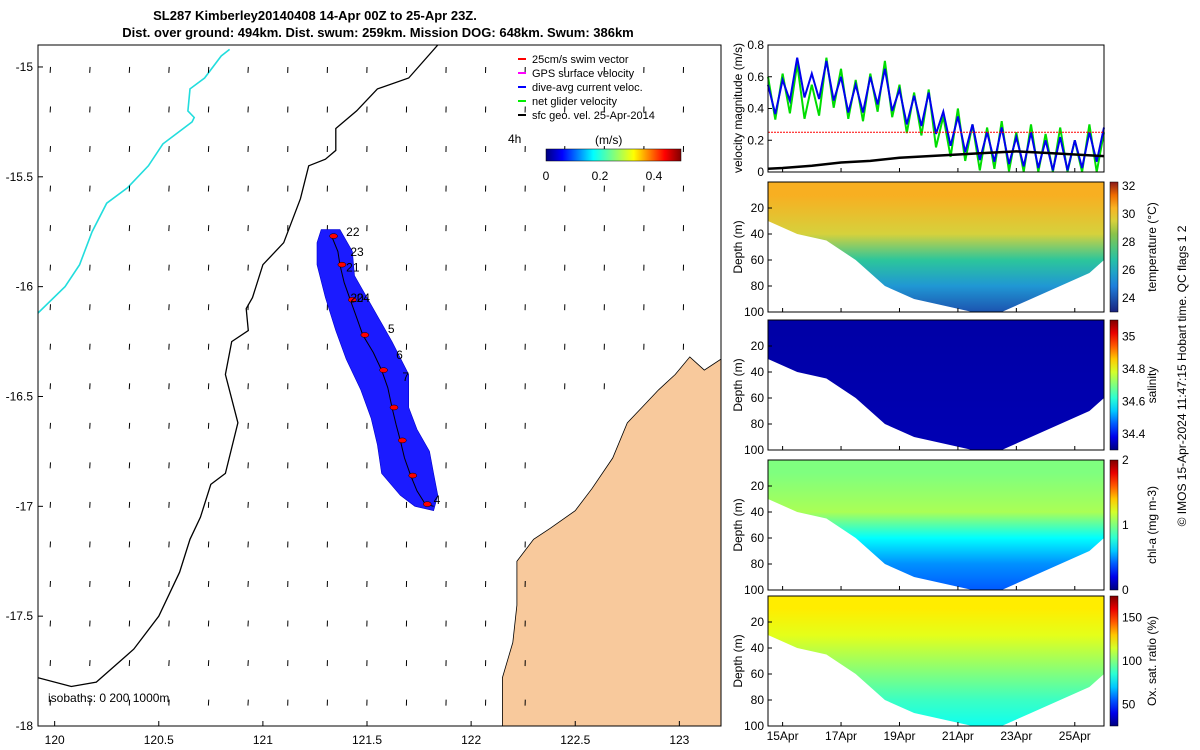 The height and width of the screenshot is (750, 1200). I want to click on map-x-tick-label: 122.5, so click(575, 740).